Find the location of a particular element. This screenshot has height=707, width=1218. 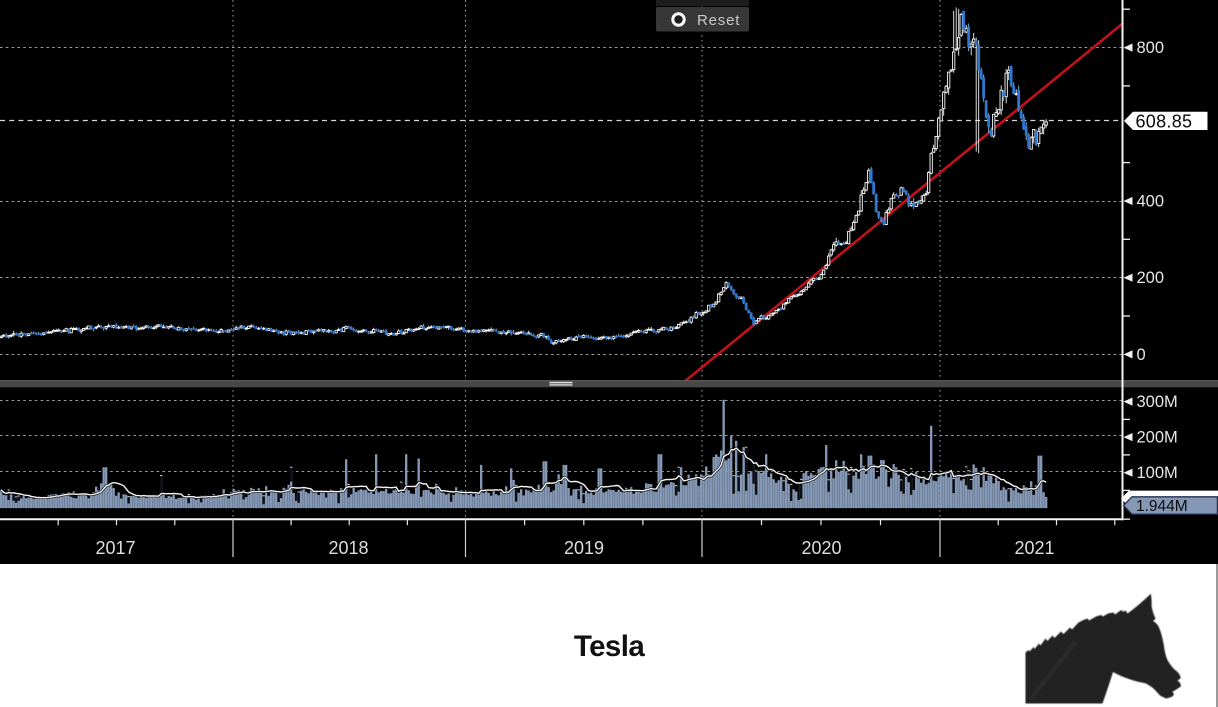

svg-text: 1.944M is located at coordinates (1162, 506).